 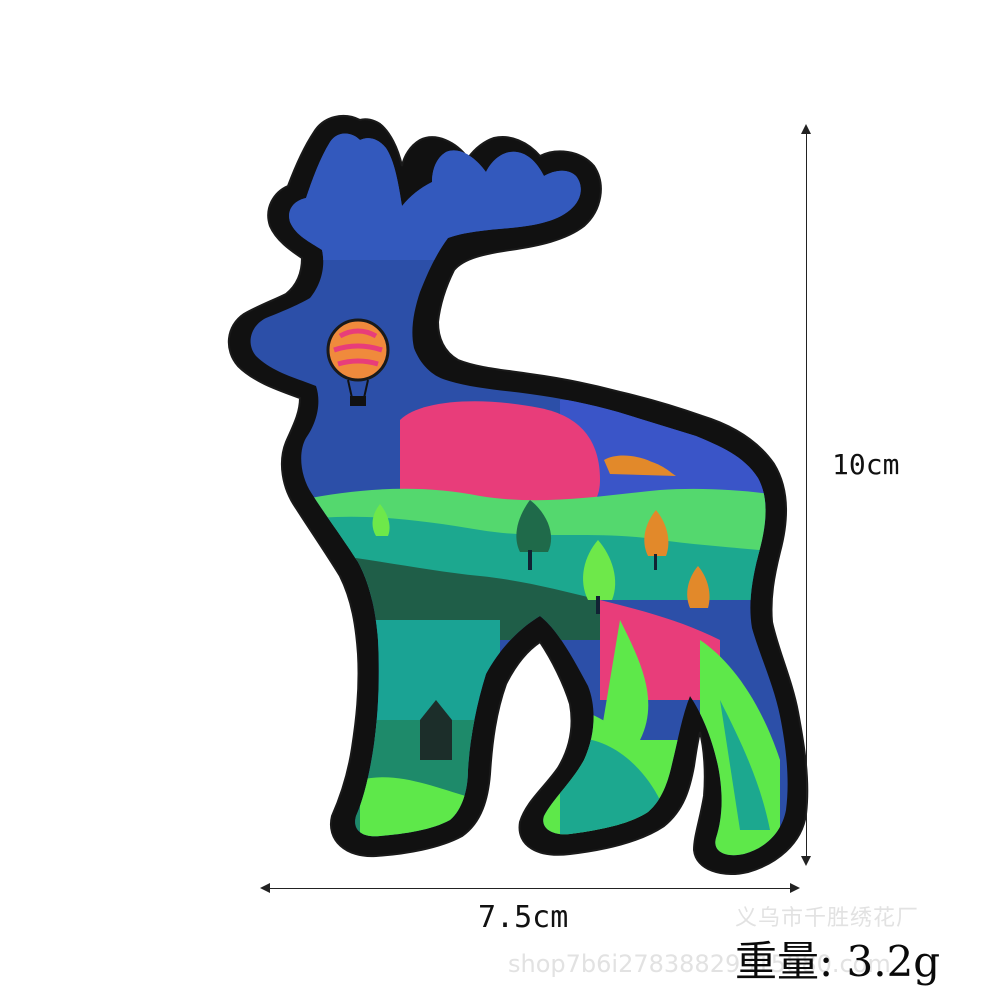 I want to click on height-label: 10cm, so click(x=866, y=464).